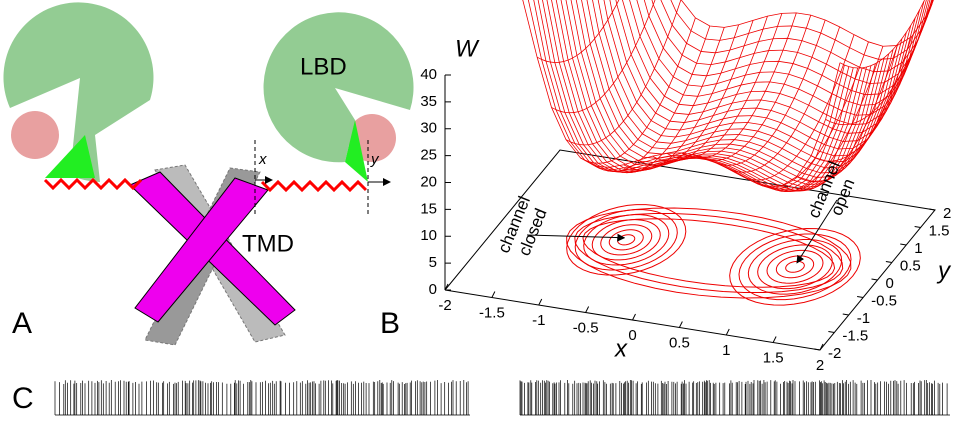 The image size is (956, 421). I want to click on y-tick-label: -1.5, so click(855, 335).